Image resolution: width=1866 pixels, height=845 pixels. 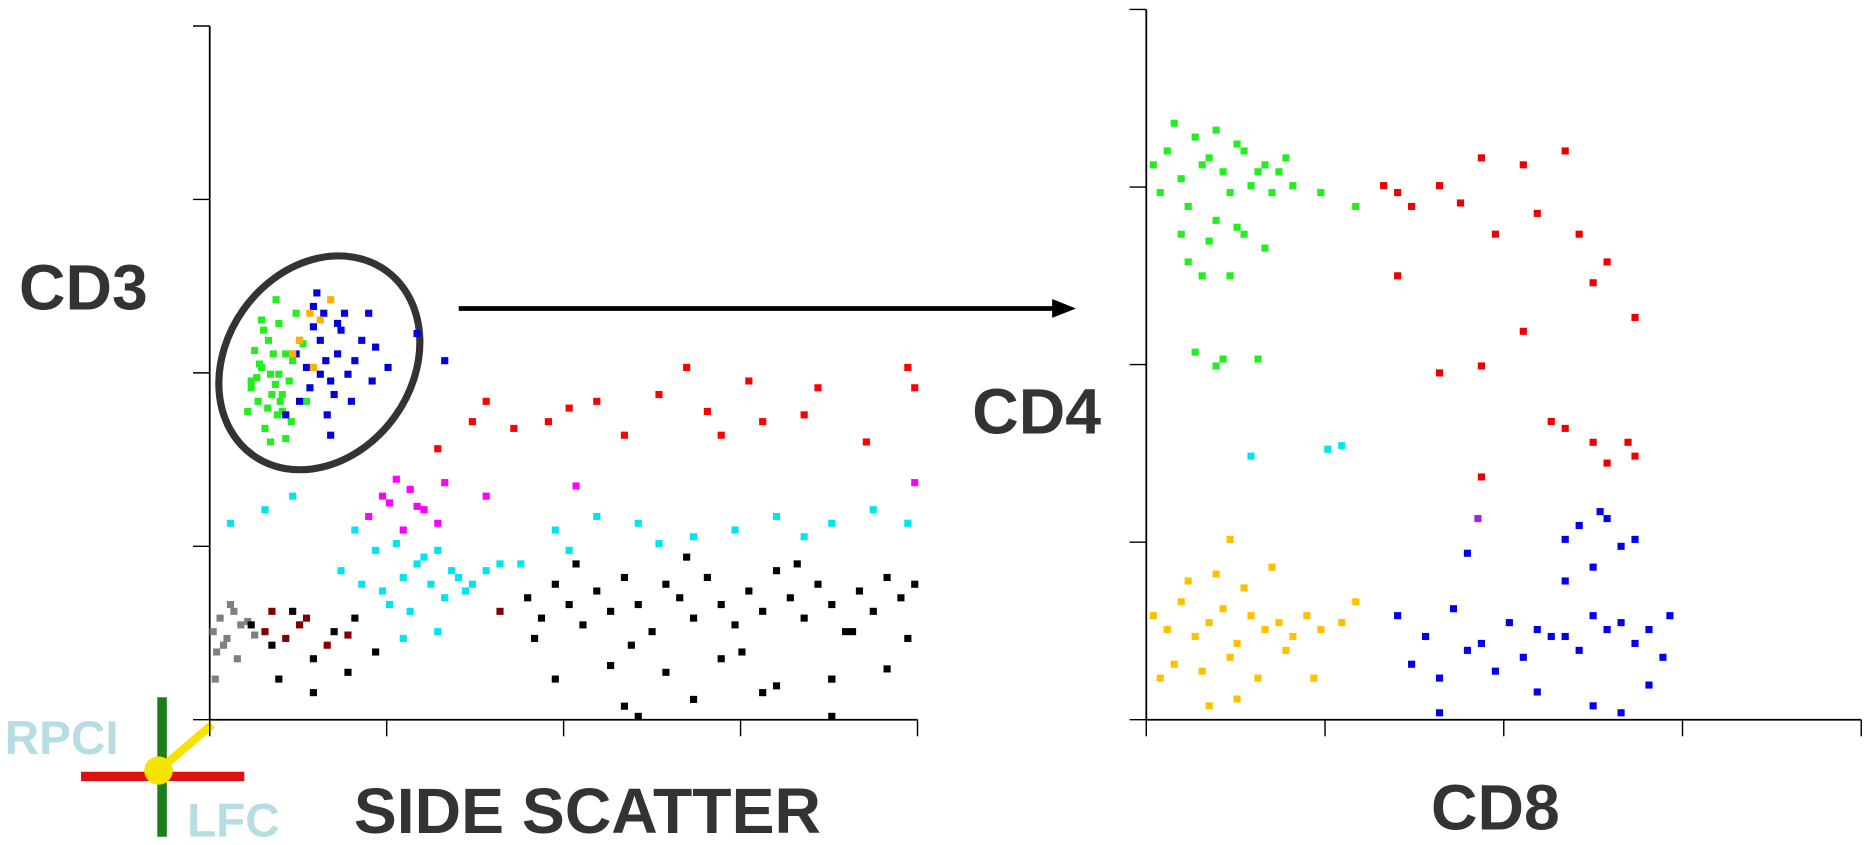 What do you see at coordinates (1495, 808) in the screenshot?
I see `x-axis-label: CD8` at bounding box center [1495, 808].